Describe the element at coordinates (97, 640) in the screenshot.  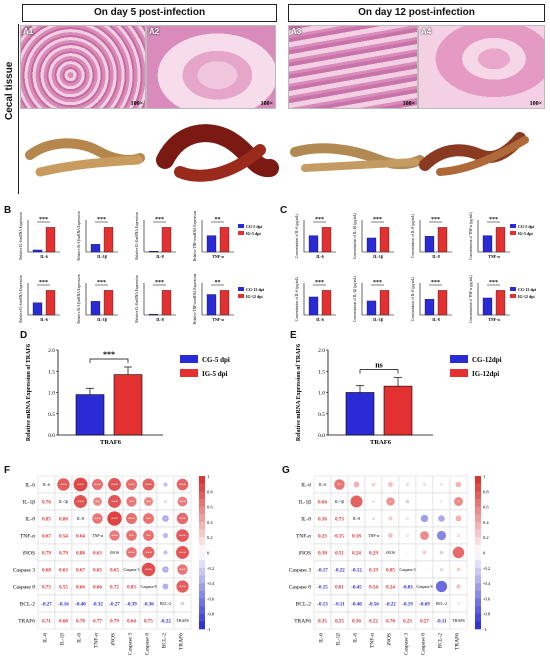
I see `col-label: TNF-α` at that location.